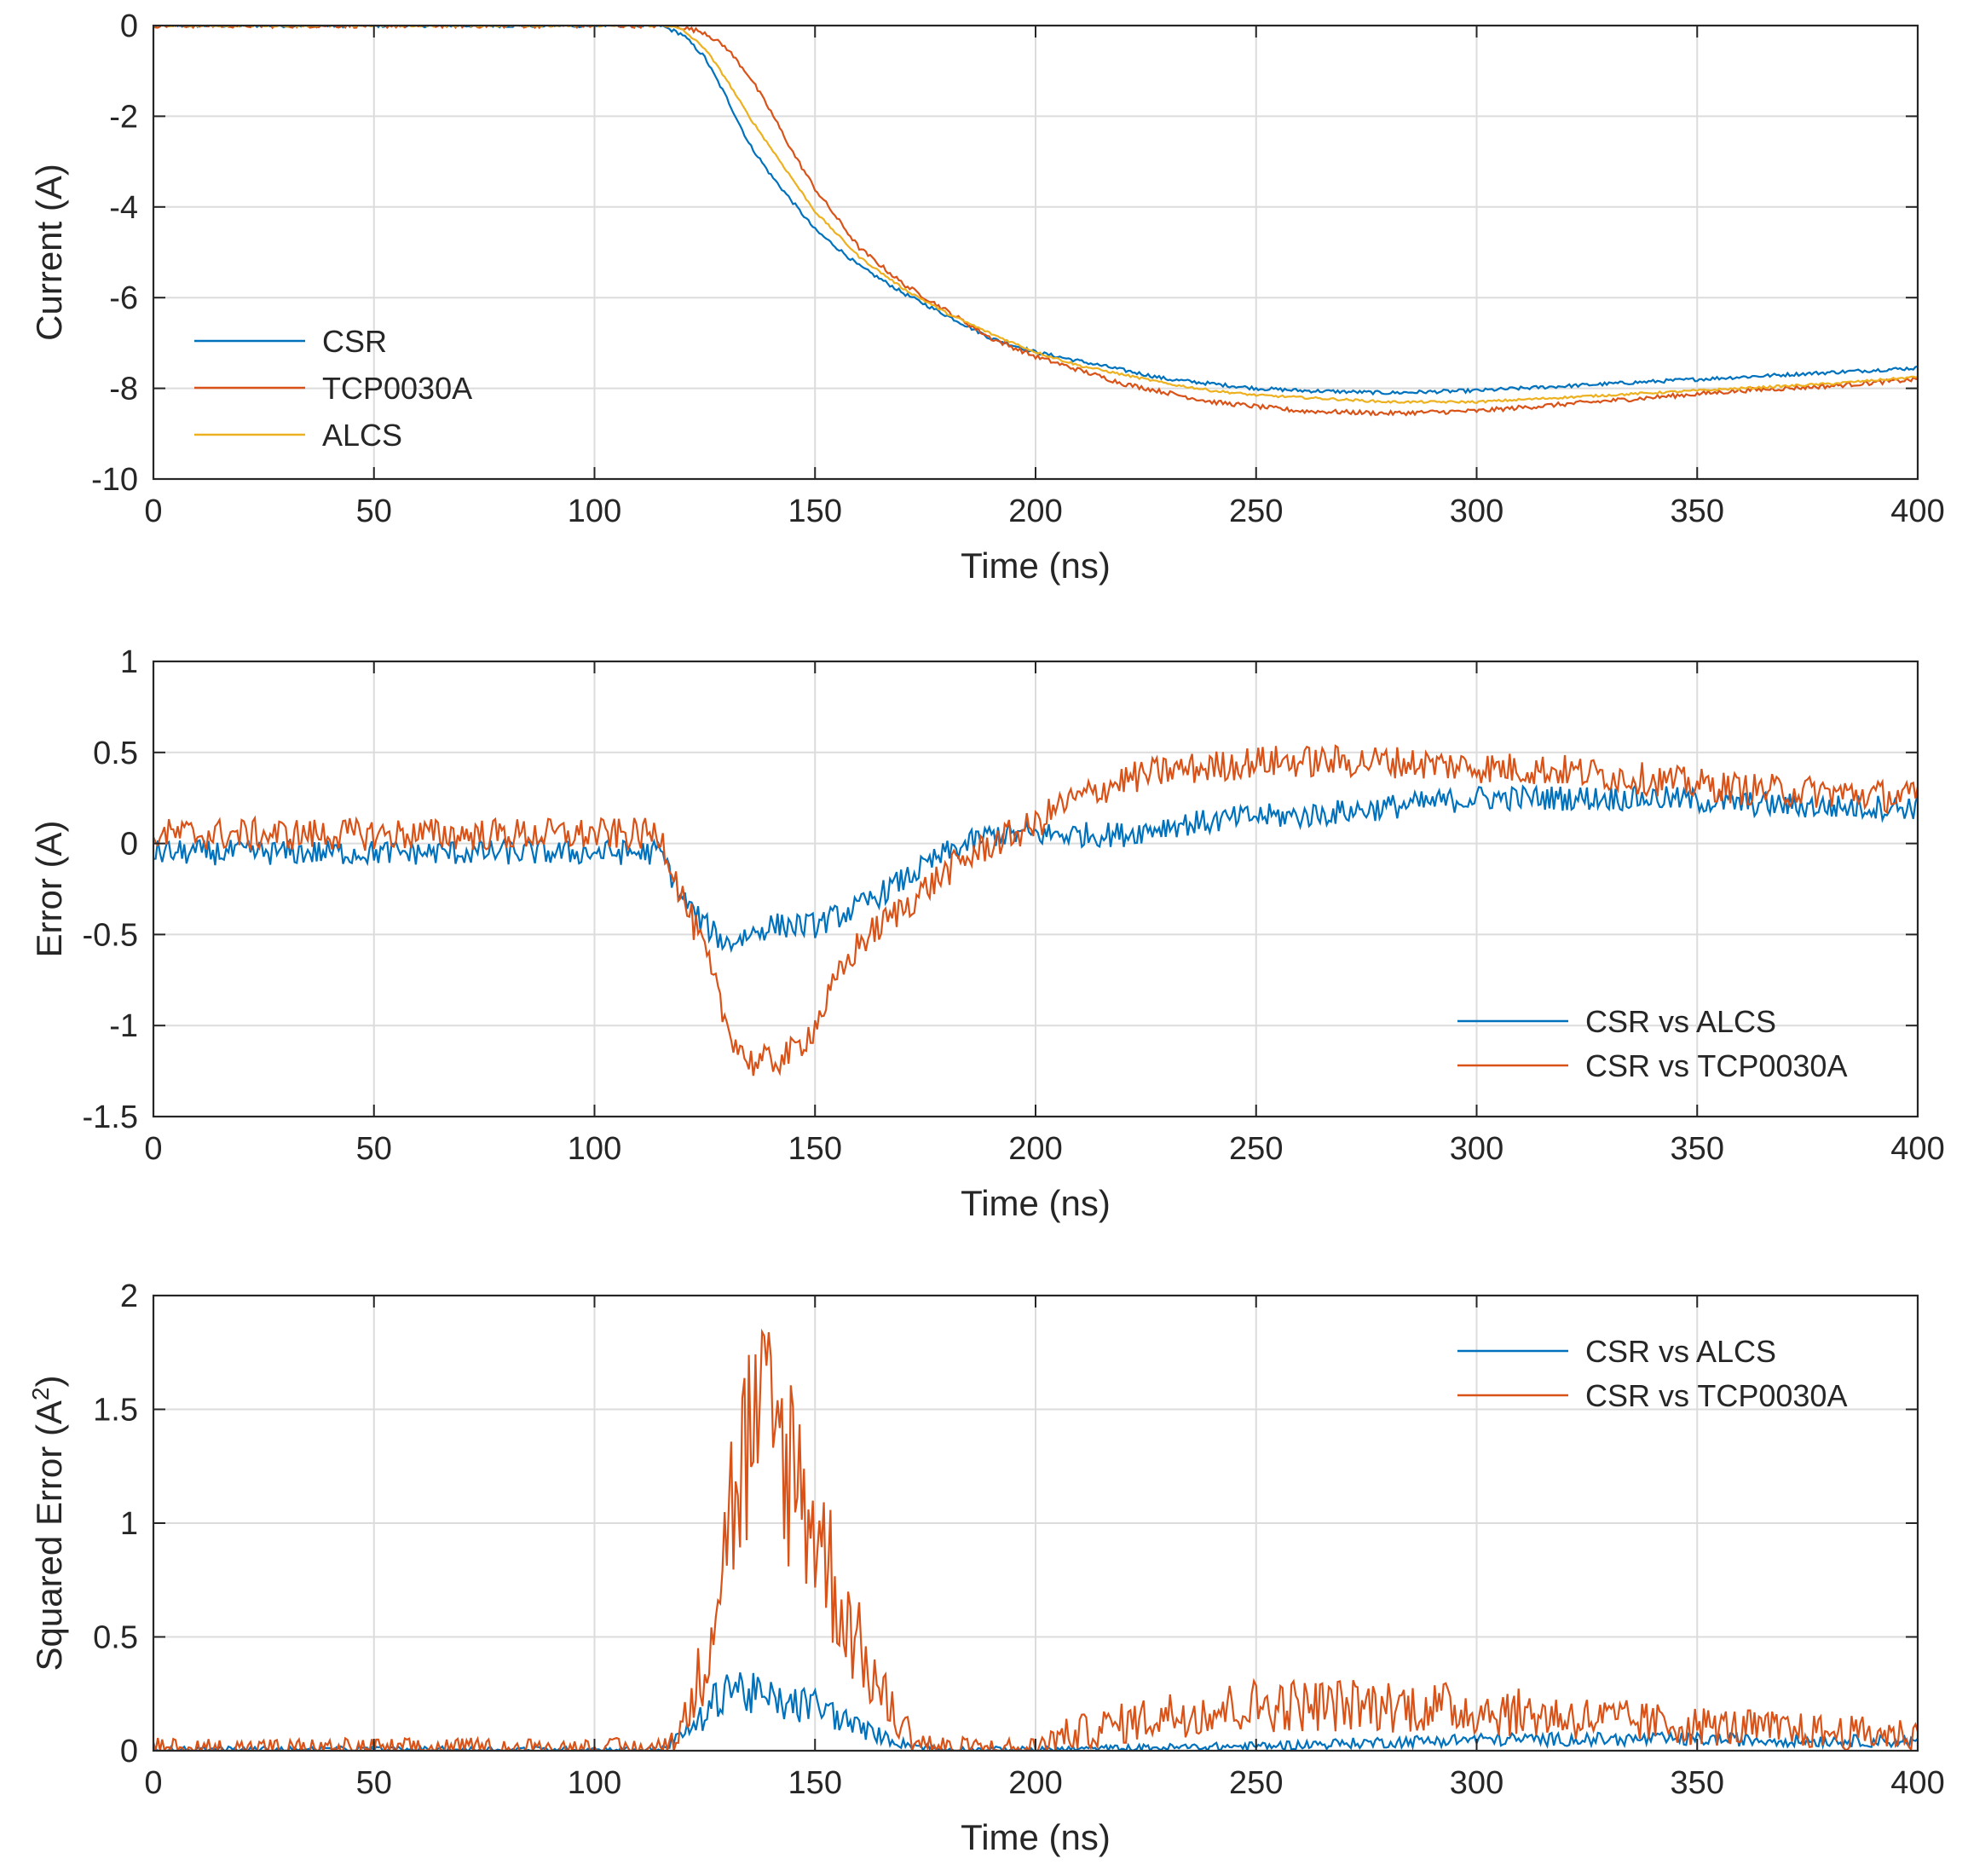 The image size is (1968, 1876). I want to click on y-tick-label: -4, so click(124, 208).